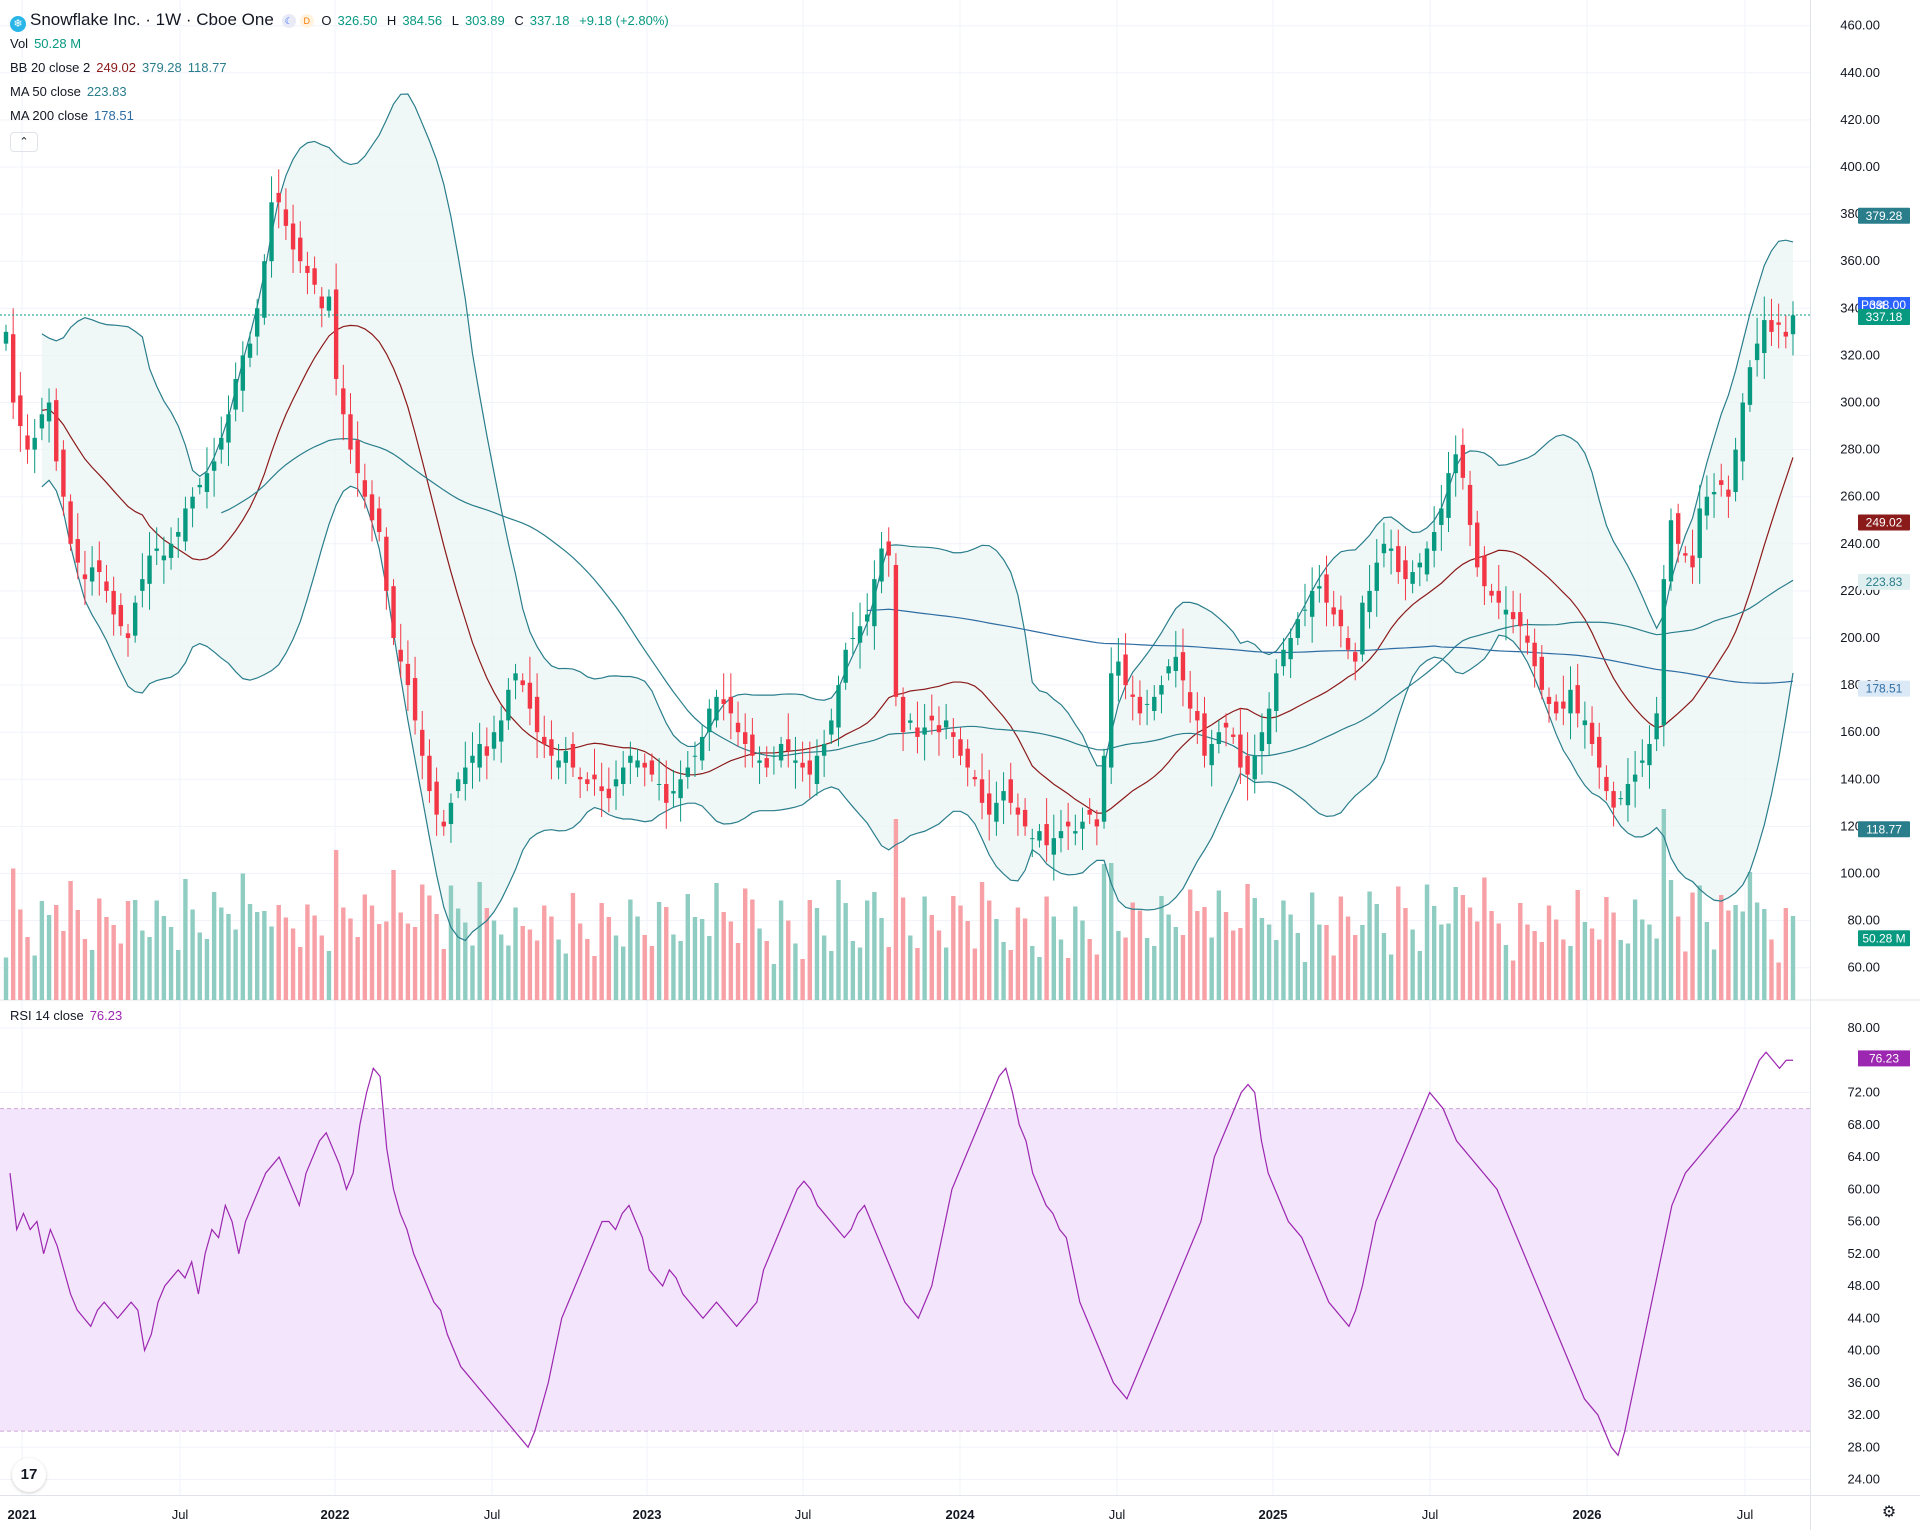 This screenshot has width=1920, height=1530. I want to click on price-tick-label: 320.00, so click(1860, 354).